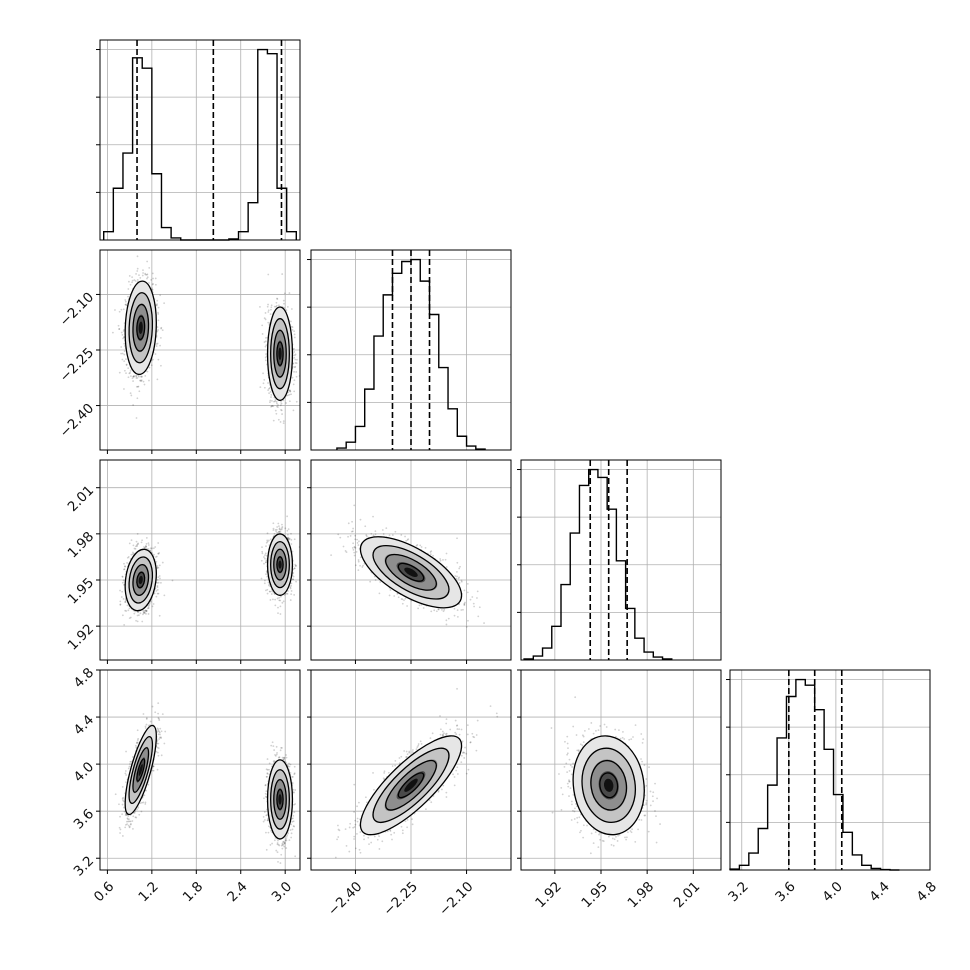  I want to click on panel-frame, so click(200, 350).